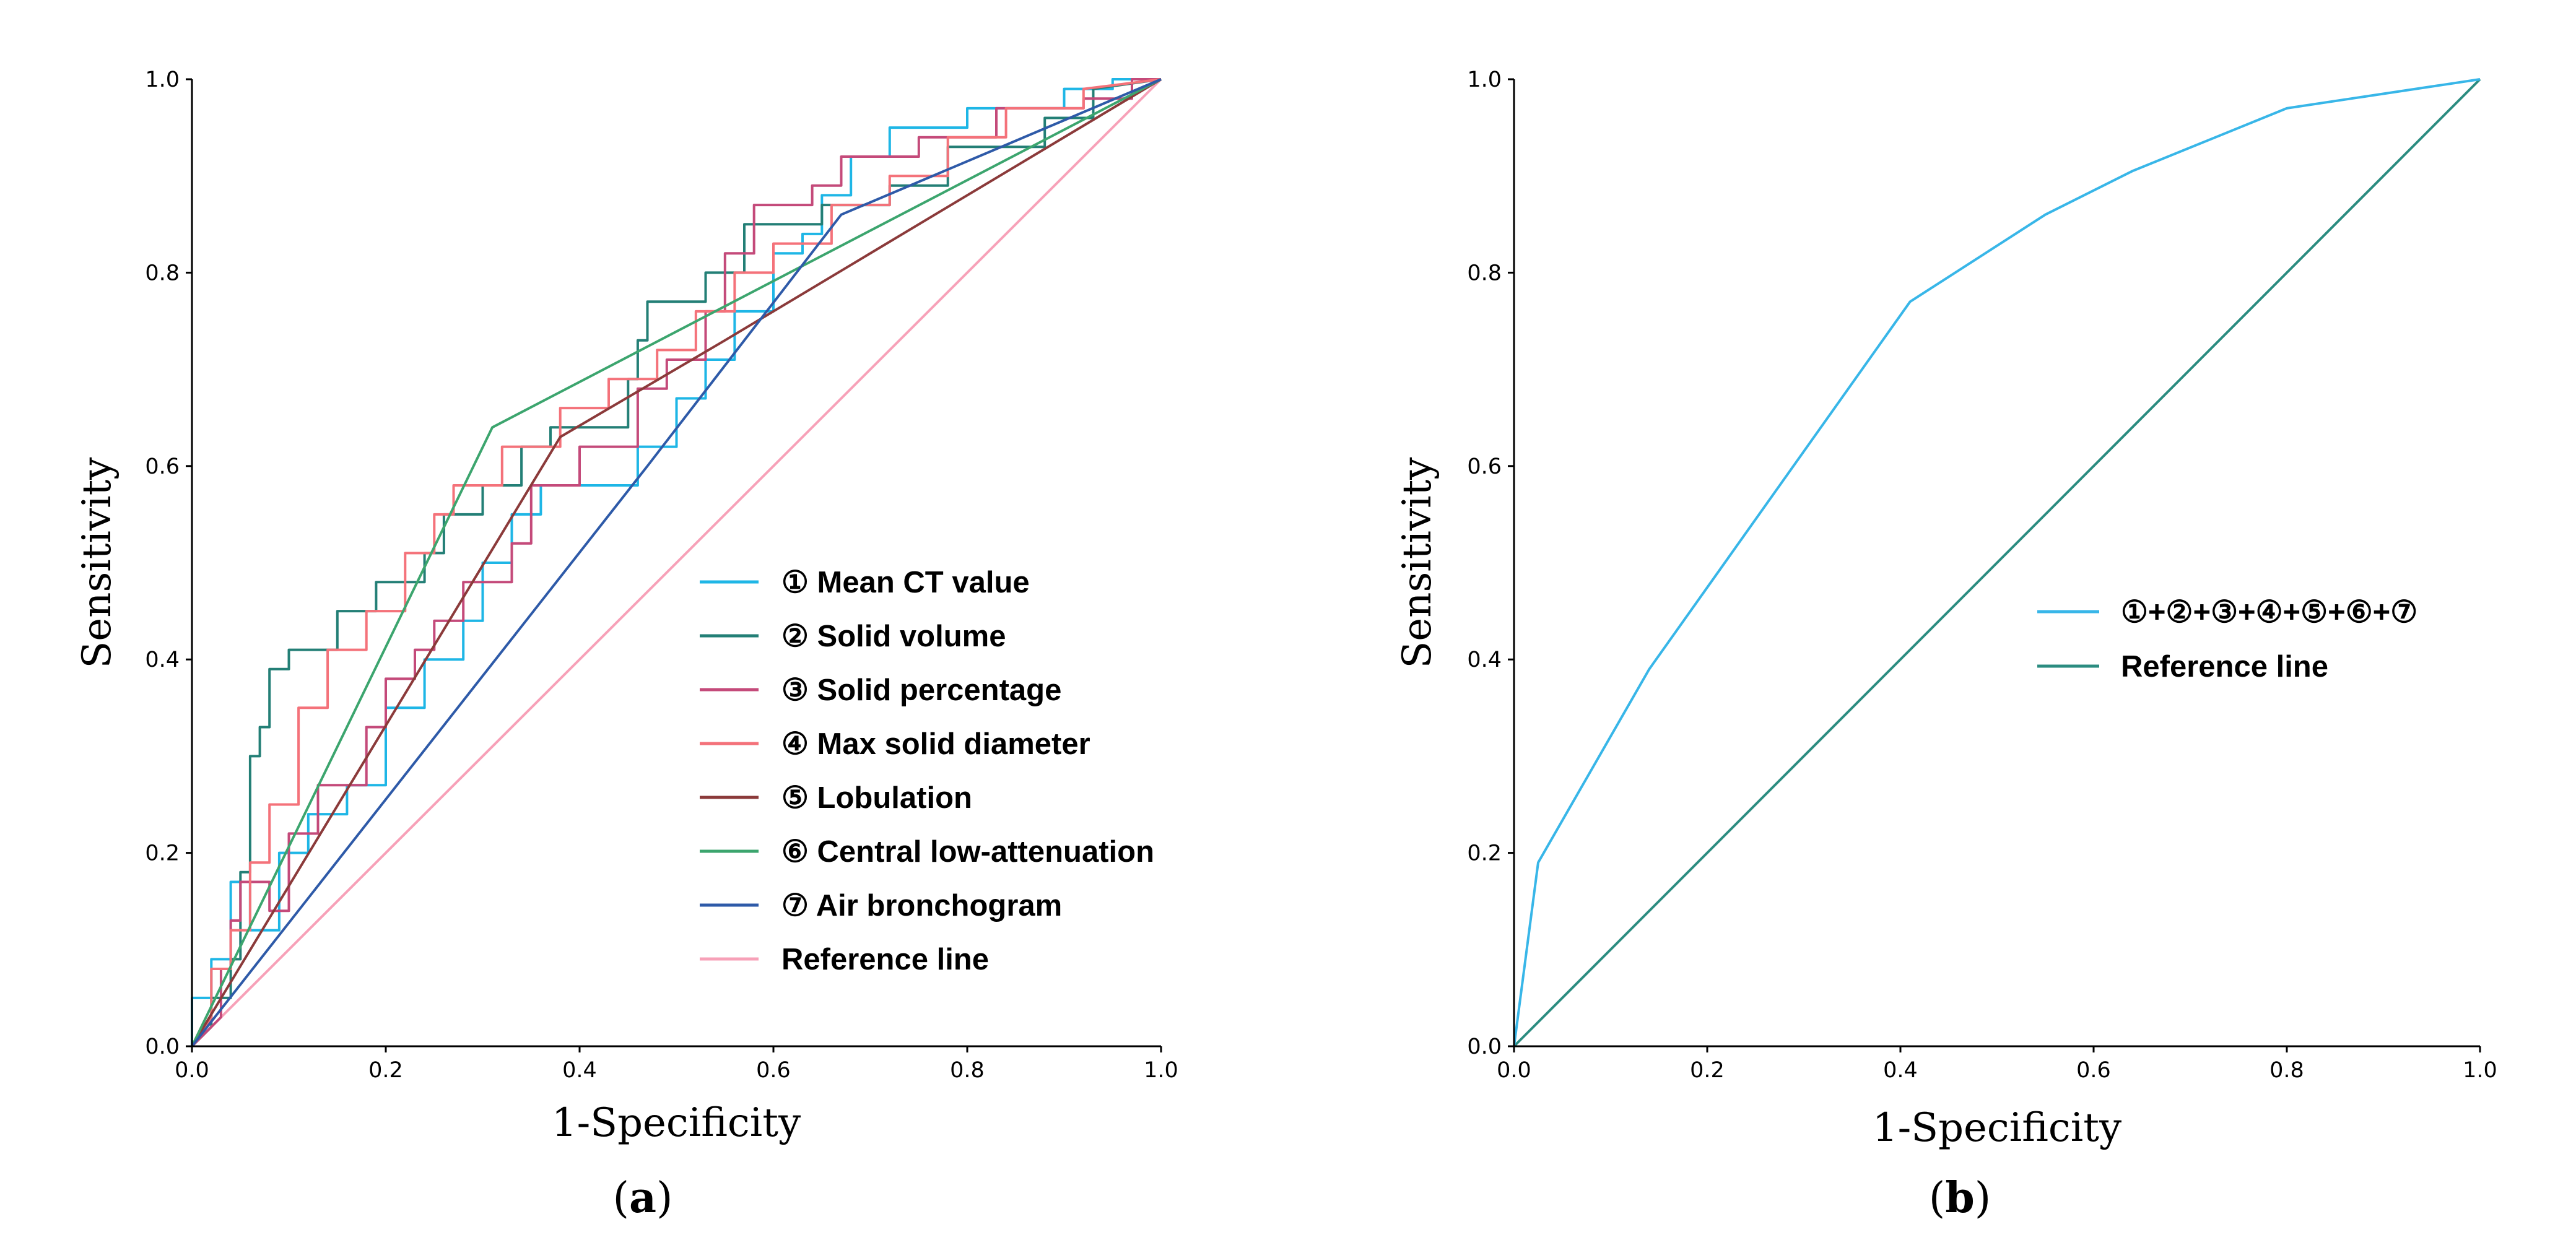 The width and height of the screenshot is (2576, 1245). What do you see at coordinates (1960, 1198) in the screenshot?
I see `panel-b-label: (b)` at bounding box center [1960, 1198].